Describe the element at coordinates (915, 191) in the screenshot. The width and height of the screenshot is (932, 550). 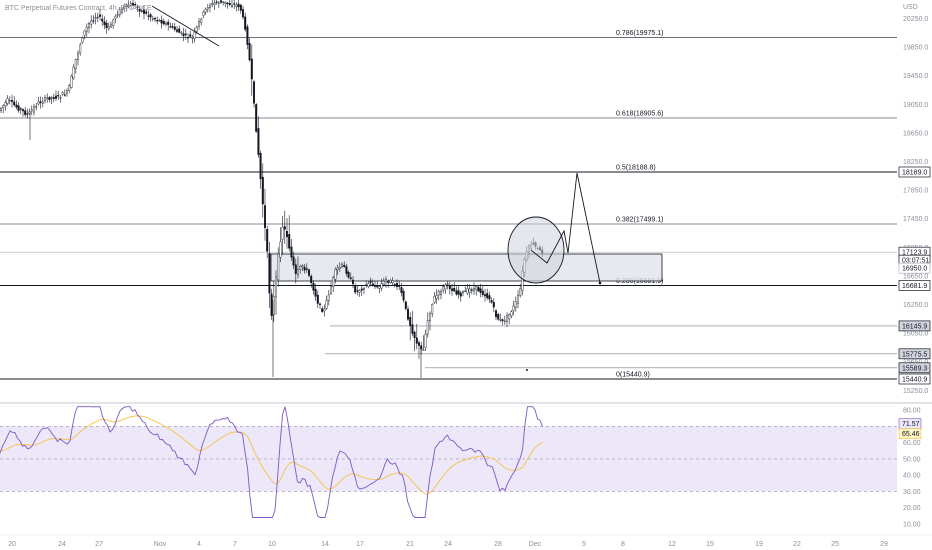
I see `price-tick-label: 17850.0` at that location.